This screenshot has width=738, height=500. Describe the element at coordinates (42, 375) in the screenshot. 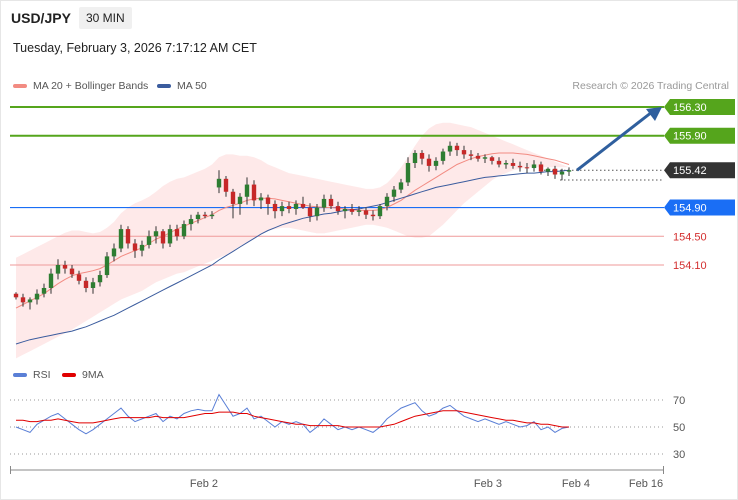

I see `rsi-label: RSI` at that location.